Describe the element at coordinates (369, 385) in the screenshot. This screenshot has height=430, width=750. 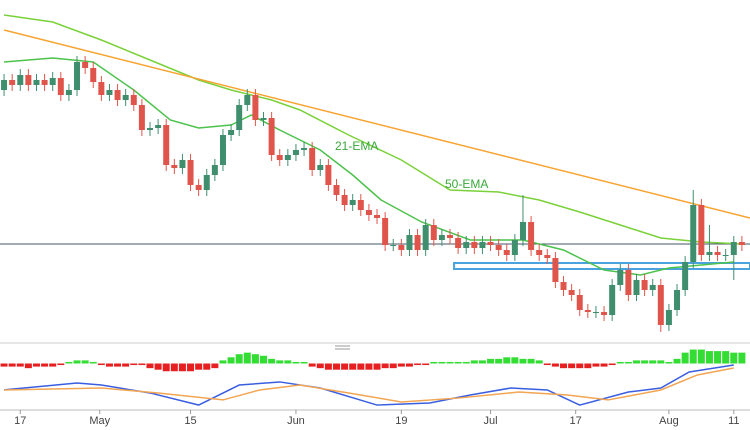
I see `line-series` at that location.